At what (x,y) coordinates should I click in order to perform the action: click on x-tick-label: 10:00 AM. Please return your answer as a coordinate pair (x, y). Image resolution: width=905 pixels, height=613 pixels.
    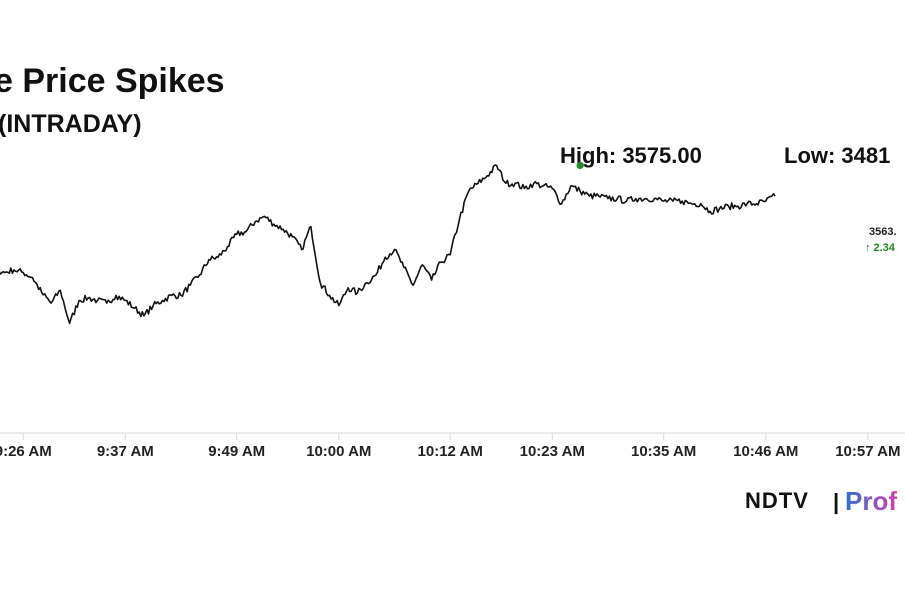
    Looking at the image, I should click on (338, 451).